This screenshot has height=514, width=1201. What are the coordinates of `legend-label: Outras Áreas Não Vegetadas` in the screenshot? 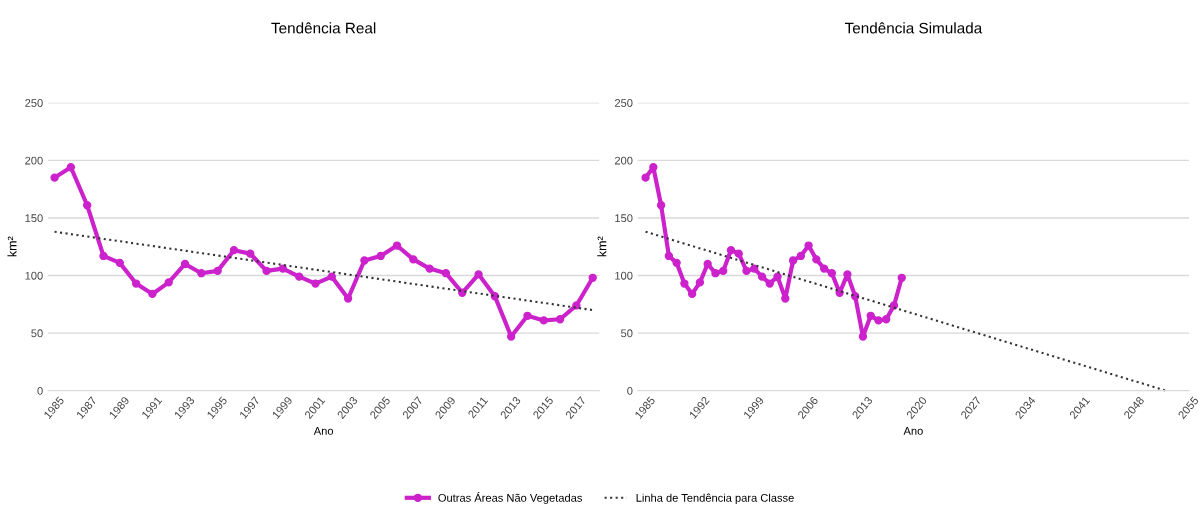 It's located at (510, 498).